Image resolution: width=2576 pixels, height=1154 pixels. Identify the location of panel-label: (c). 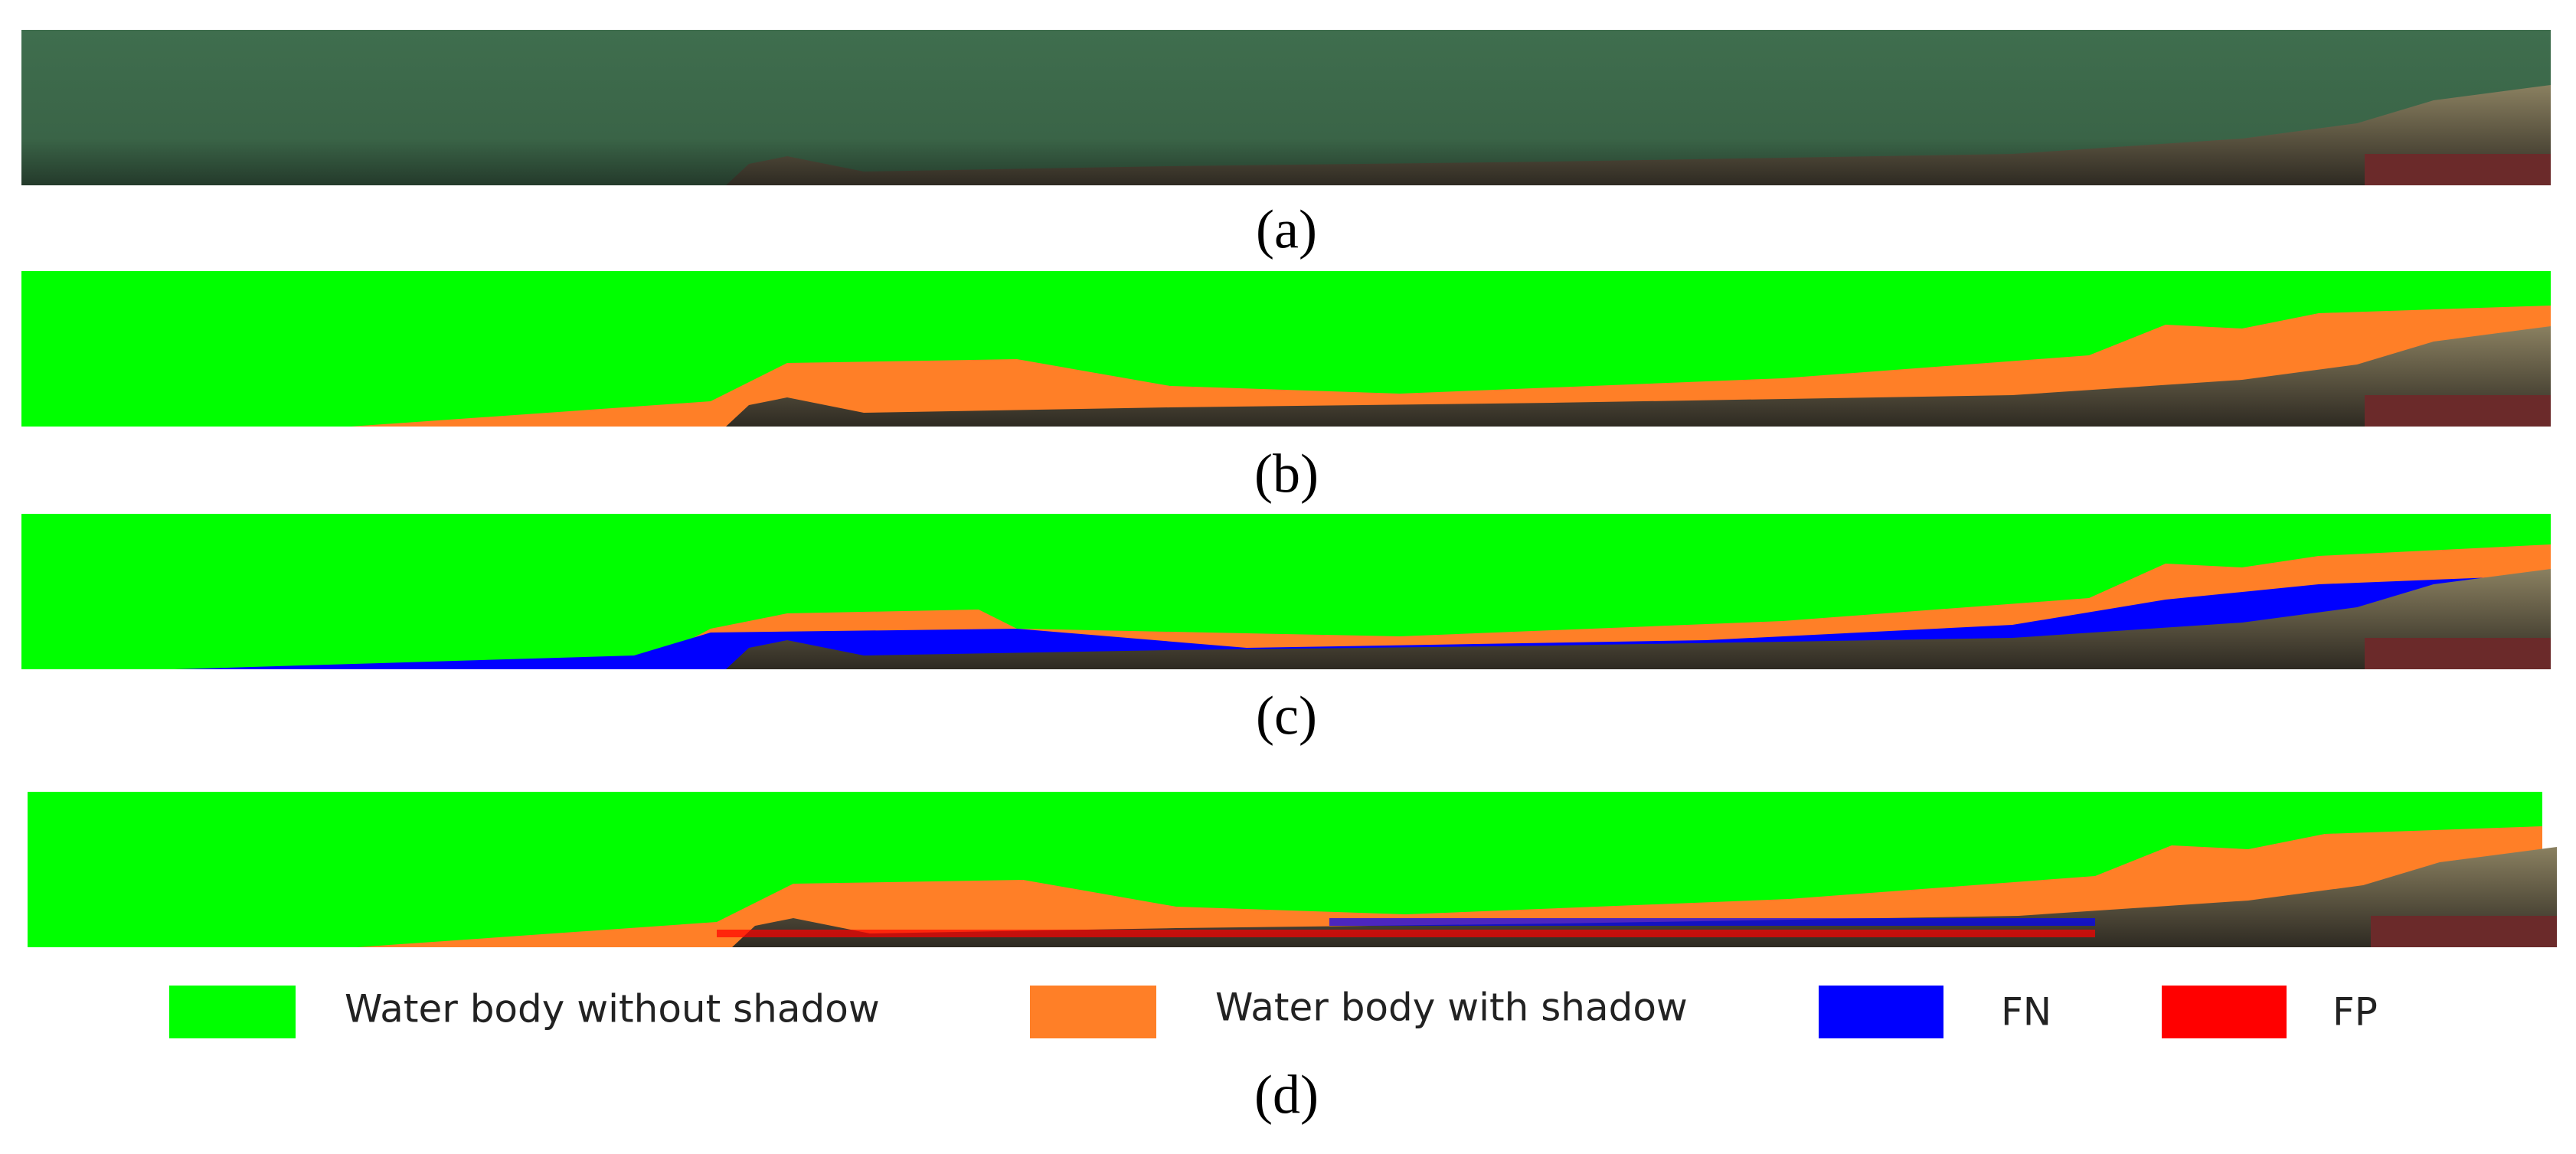
(1286, 716).